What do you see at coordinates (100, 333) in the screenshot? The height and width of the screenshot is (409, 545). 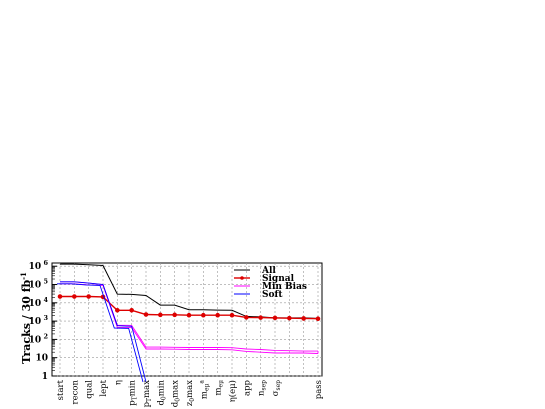 I see `series-soft-lower` at bounding box center [100, 333].